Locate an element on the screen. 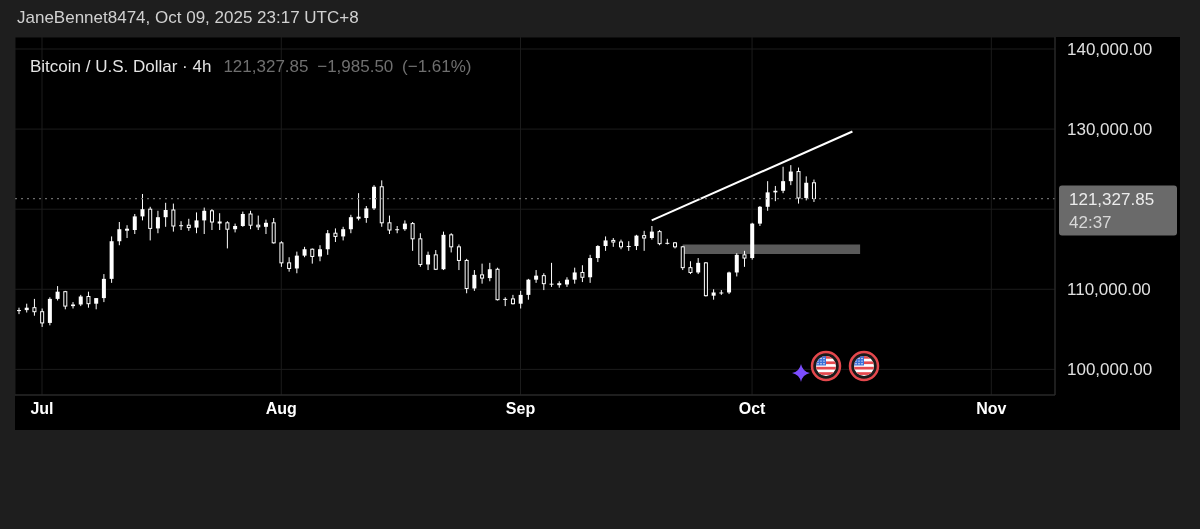 This screenshot has height=529, width=1200. ref-line-label: 121,327.85 is located at coordinates (1112, 199).